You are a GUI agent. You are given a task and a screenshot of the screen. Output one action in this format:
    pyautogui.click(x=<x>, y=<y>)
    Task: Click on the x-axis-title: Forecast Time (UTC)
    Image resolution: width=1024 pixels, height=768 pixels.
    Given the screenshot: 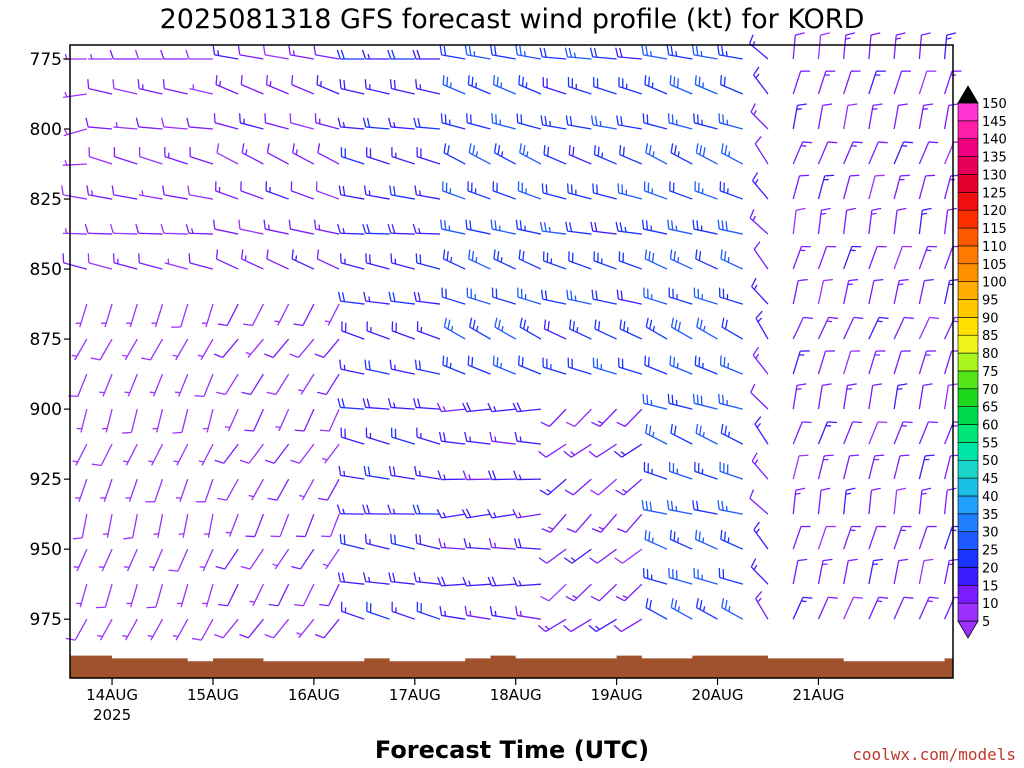 What is the action you would take?
    pyautogui.click(x=512, y=750)
    